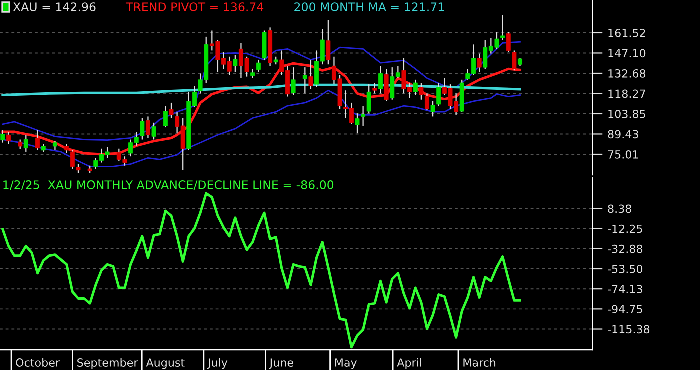 This screenshot has width=700, height=370. I want to click on y-tick-label: 75.01, so click(623, 154).